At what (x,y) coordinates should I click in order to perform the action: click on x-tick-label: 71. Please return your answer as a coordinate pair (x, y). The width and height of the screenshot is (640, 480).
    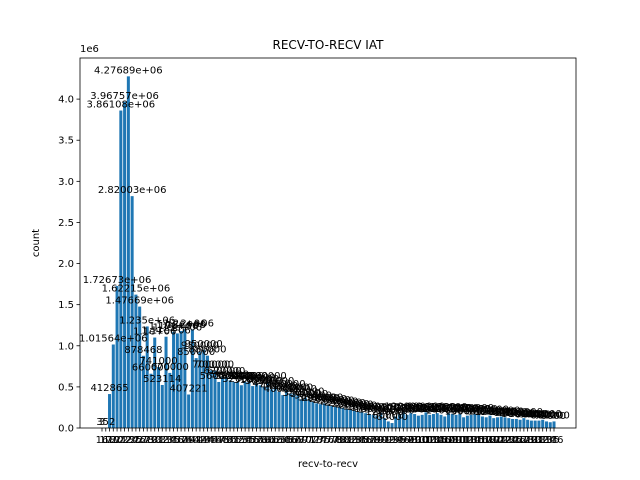
    Looking at the image, I should click on (309, 440).